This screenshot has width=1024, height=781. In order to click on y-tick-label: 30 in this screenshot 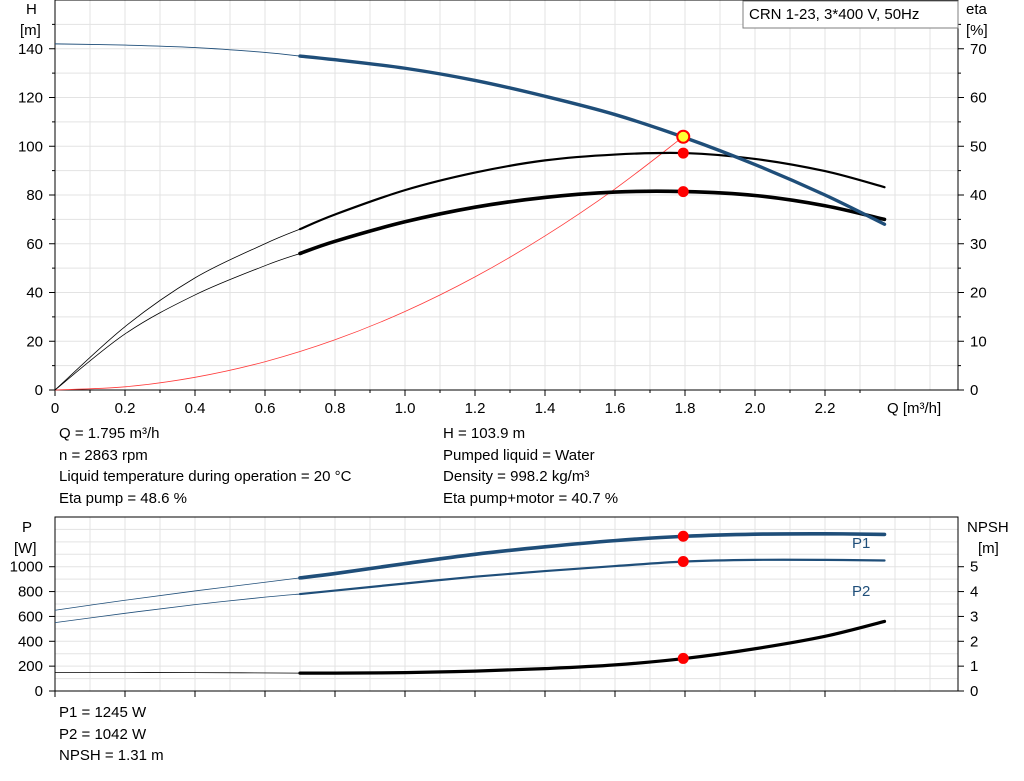, I will do `click(978, 244)`.